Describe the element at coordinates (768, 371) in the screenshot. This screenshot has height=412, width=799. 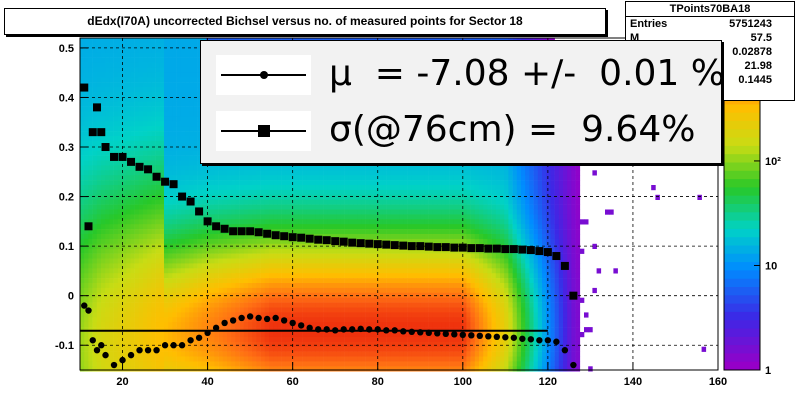
I see `colorbar-label: 1` at that location.